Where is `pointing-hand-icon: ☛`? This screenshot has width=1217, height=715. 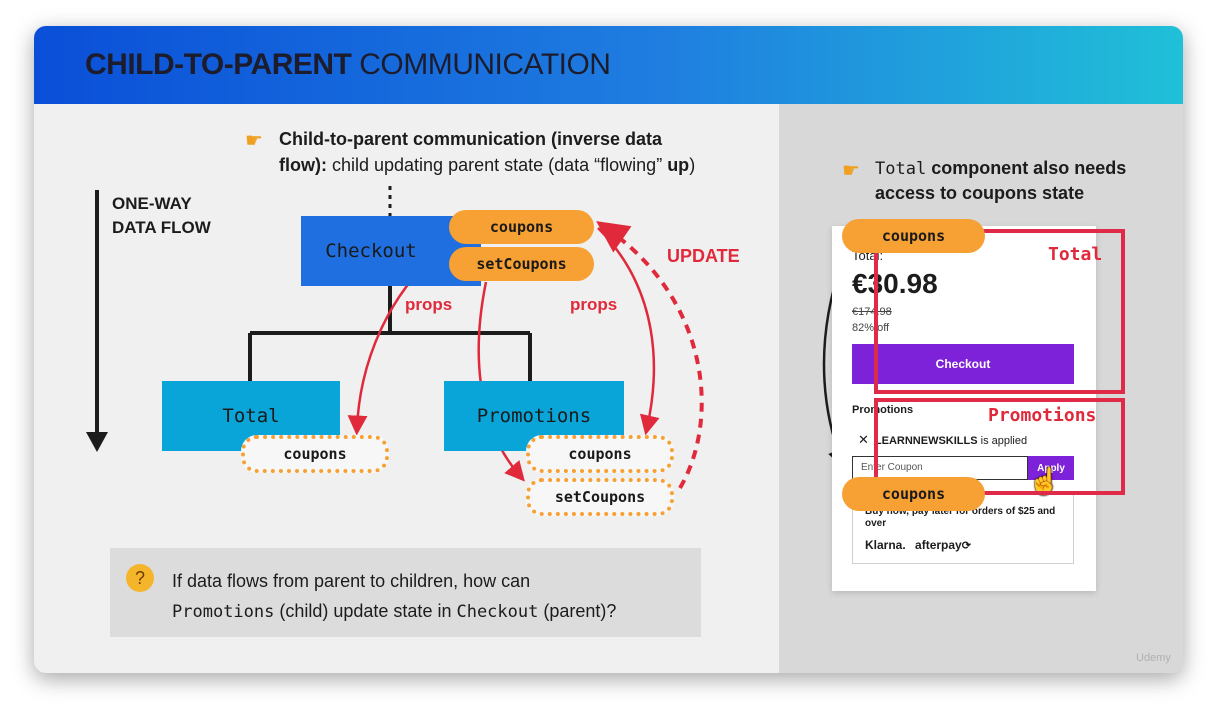 pointing-hand-icon: ☛ is located at coordinates (254, 141).